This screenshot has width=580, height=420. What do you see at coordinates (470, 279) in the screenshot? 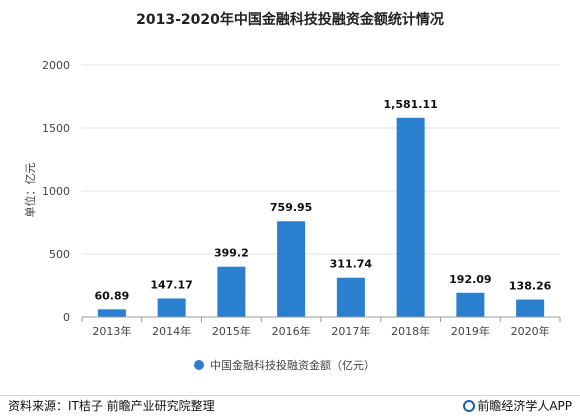
I see `data-label: 192.09` at bounding box center [470, 279].